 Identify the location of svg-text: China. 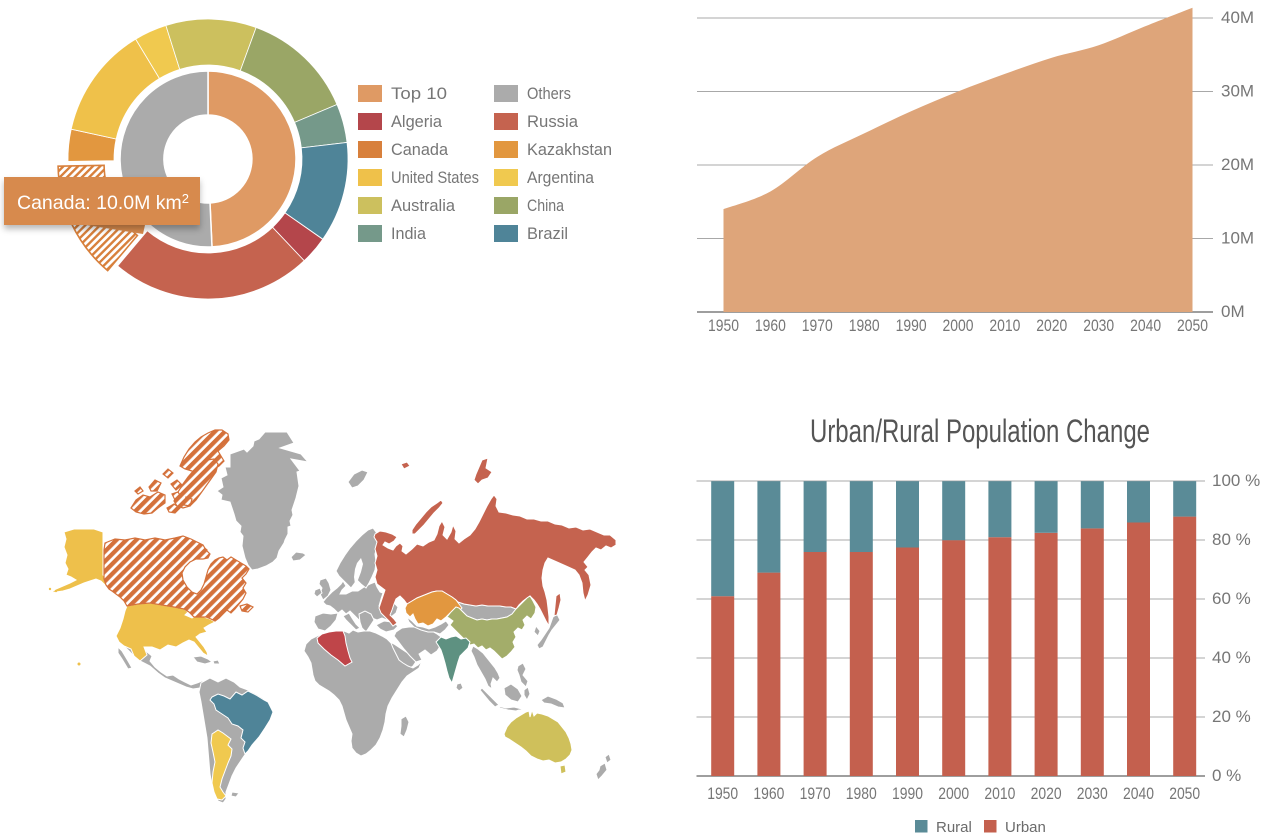
(545, 205).